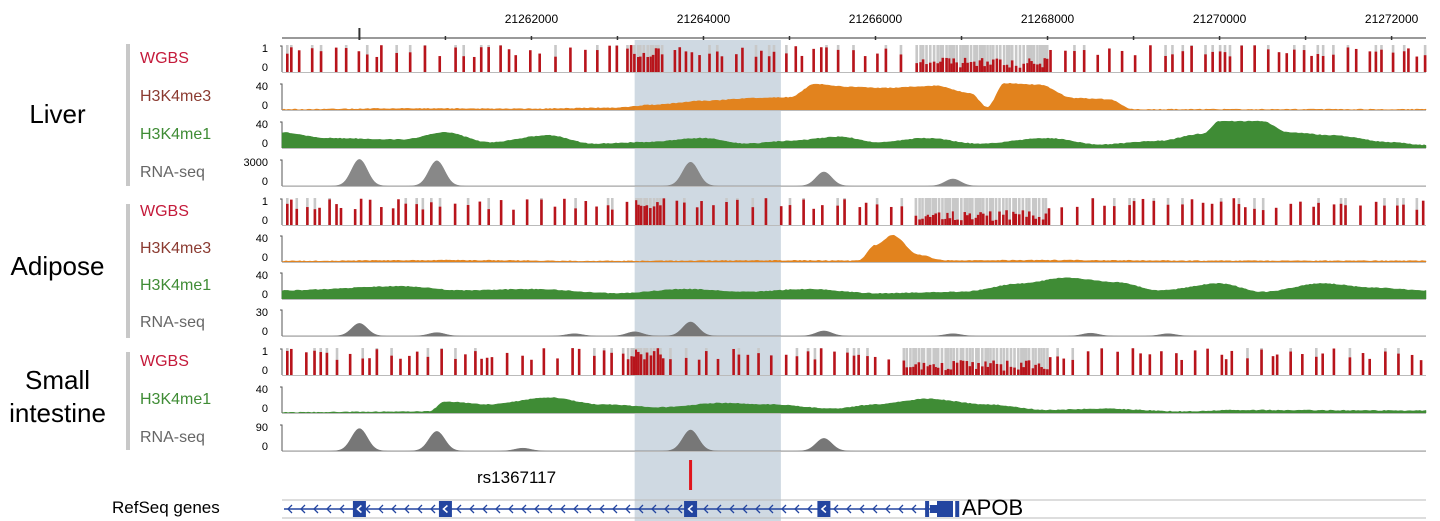 This screenshot has width=1440, height=521. I want to click on coordinate-label: 21268000, so click(1047, 19).